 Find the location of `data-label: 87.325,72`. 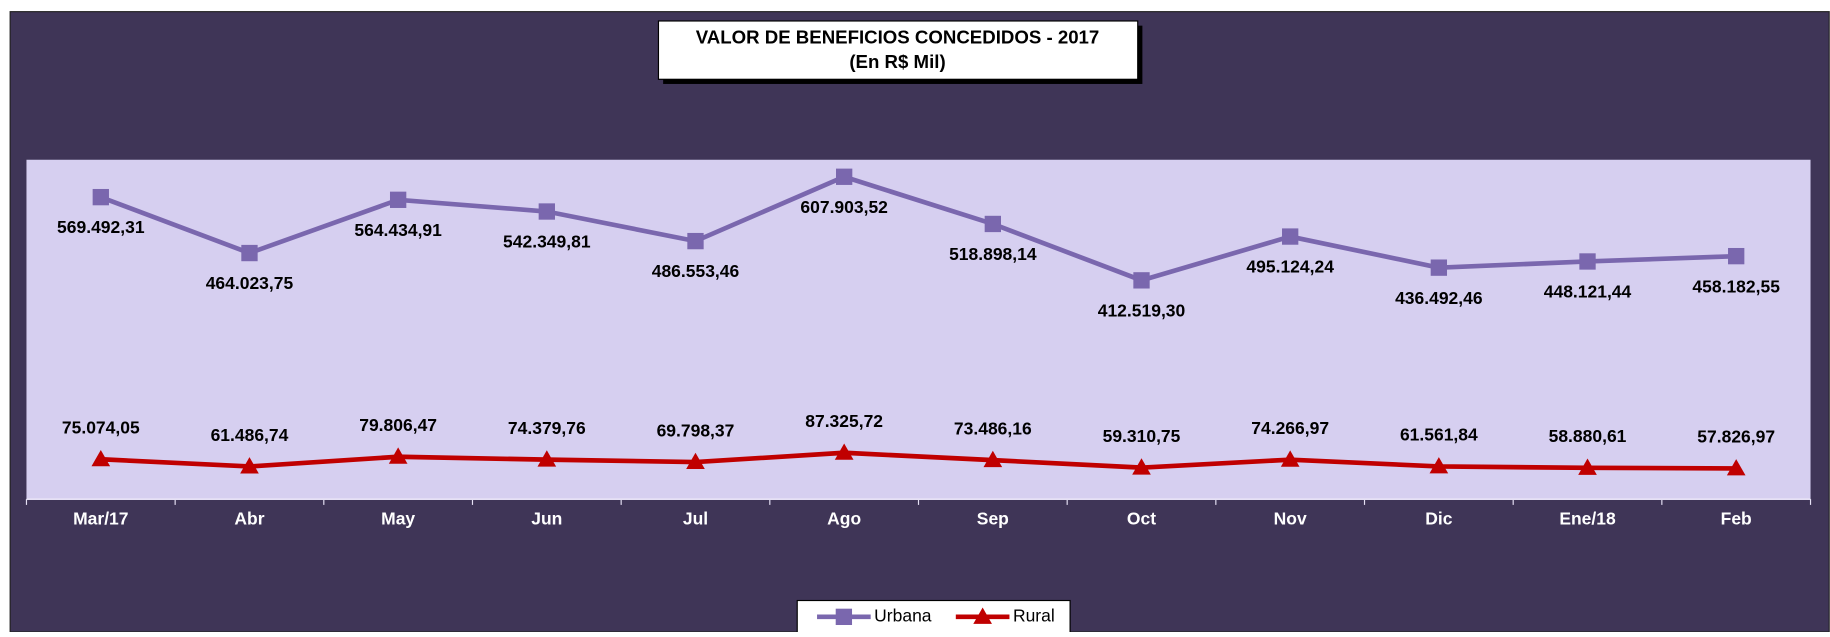

data-label: 87.325,72 is located at coordinates (844, 421).